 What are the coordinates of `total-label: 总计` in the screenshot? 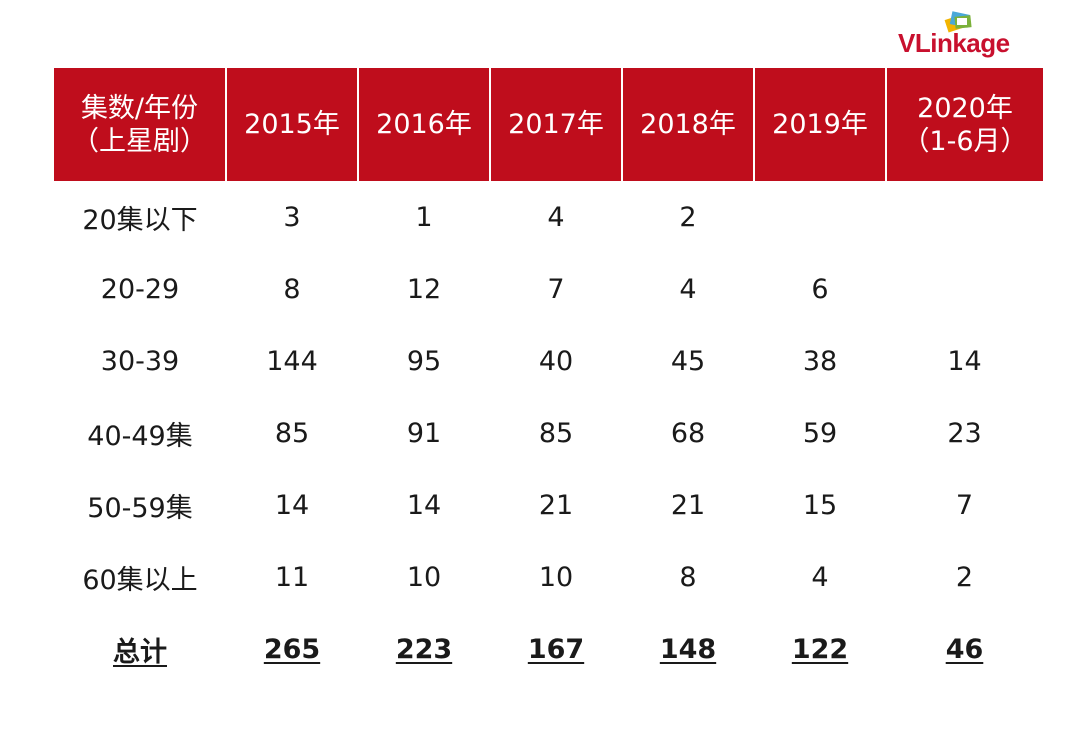 It's located at (140, 652).